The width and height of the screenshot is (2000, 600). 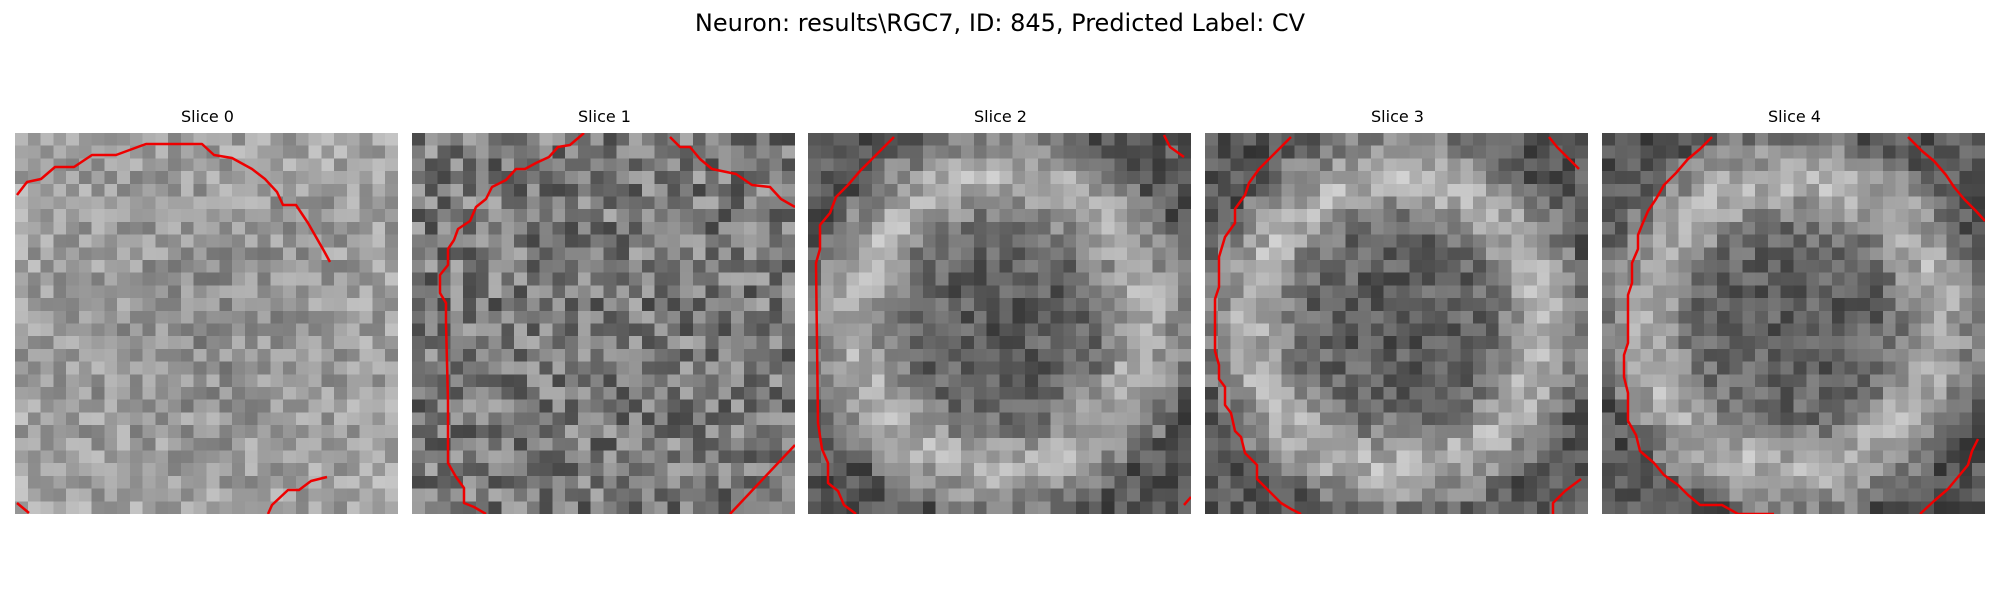 I want to click on slice-panel-3: Slice 3, so click(x=1397, y=310).